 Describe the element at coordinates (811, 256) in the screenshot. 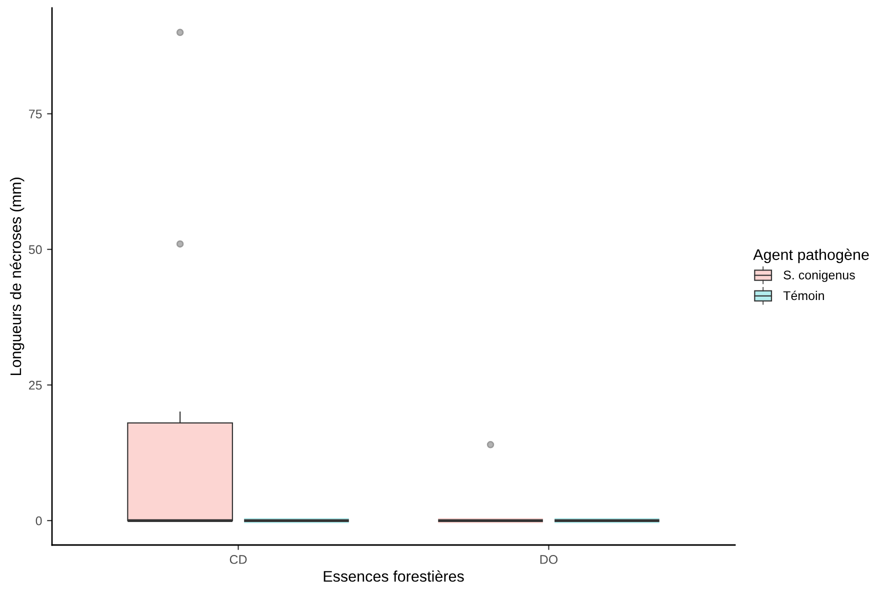

I see `legend-title: Agent pathogène` at that location.